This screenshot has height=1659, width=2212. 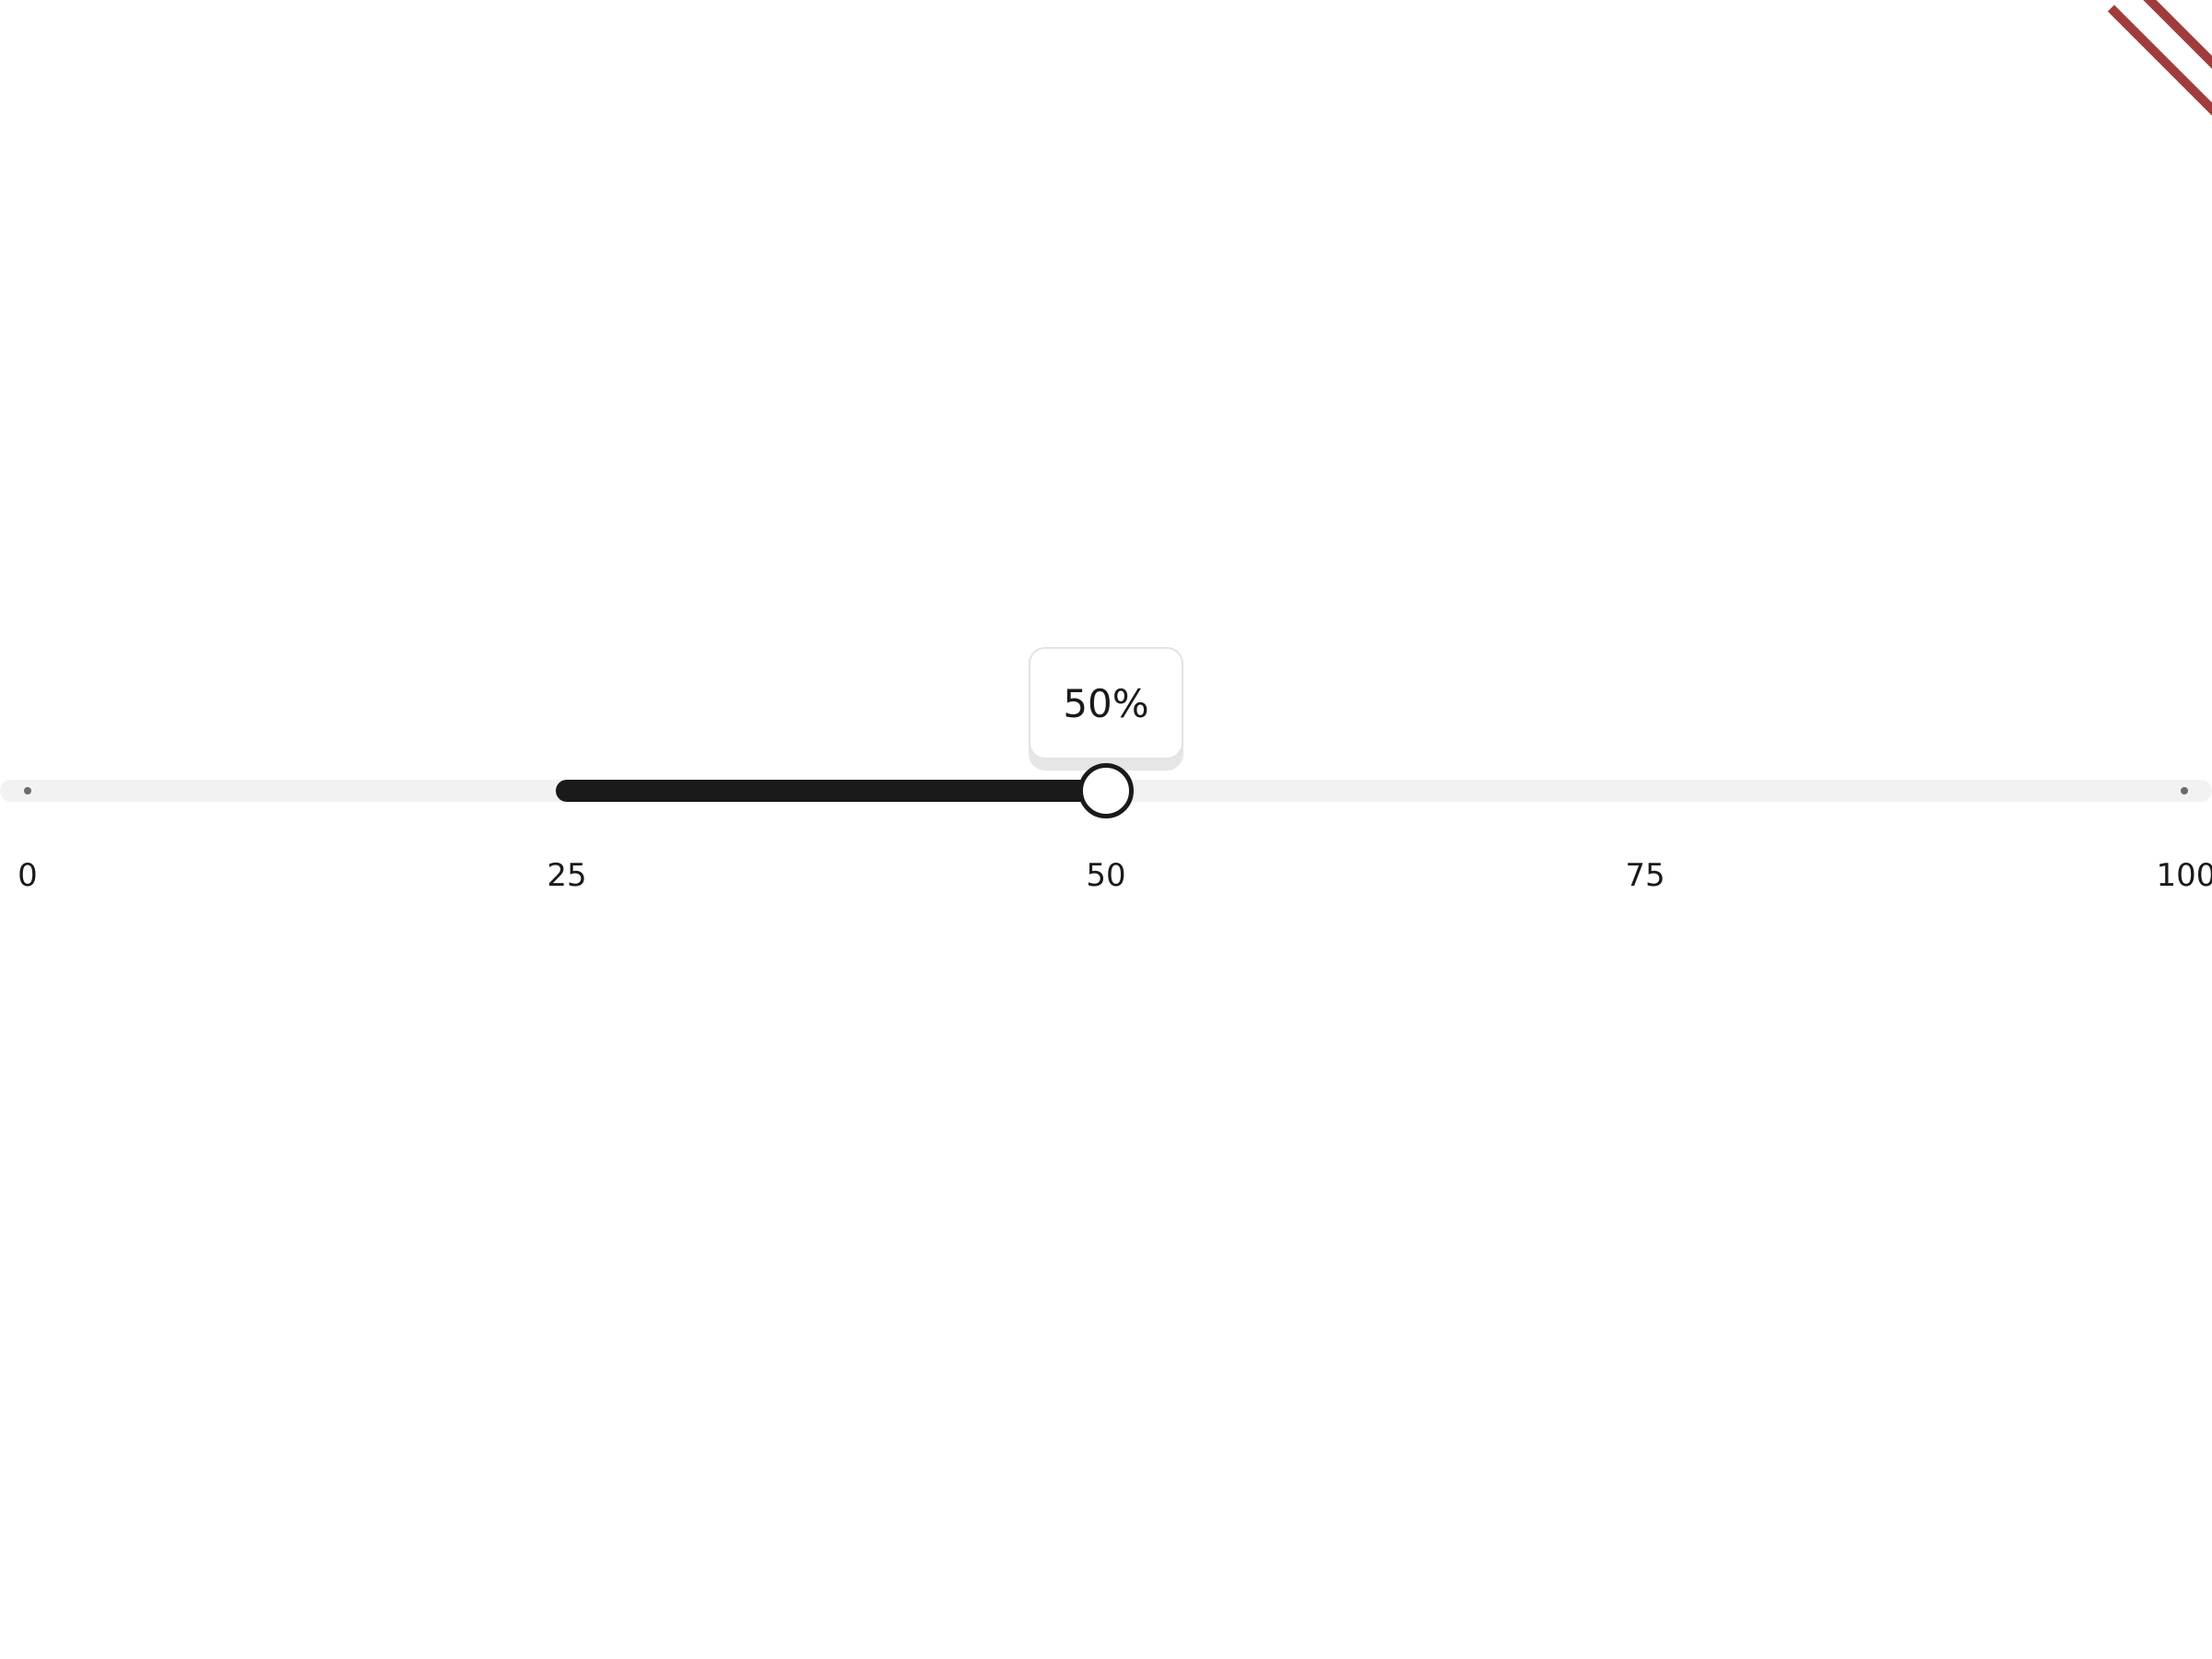 What do you see at coordinates (2184, 790) in the screenshot?
I see `track-end-dot` at bounding box center [2184, 790].